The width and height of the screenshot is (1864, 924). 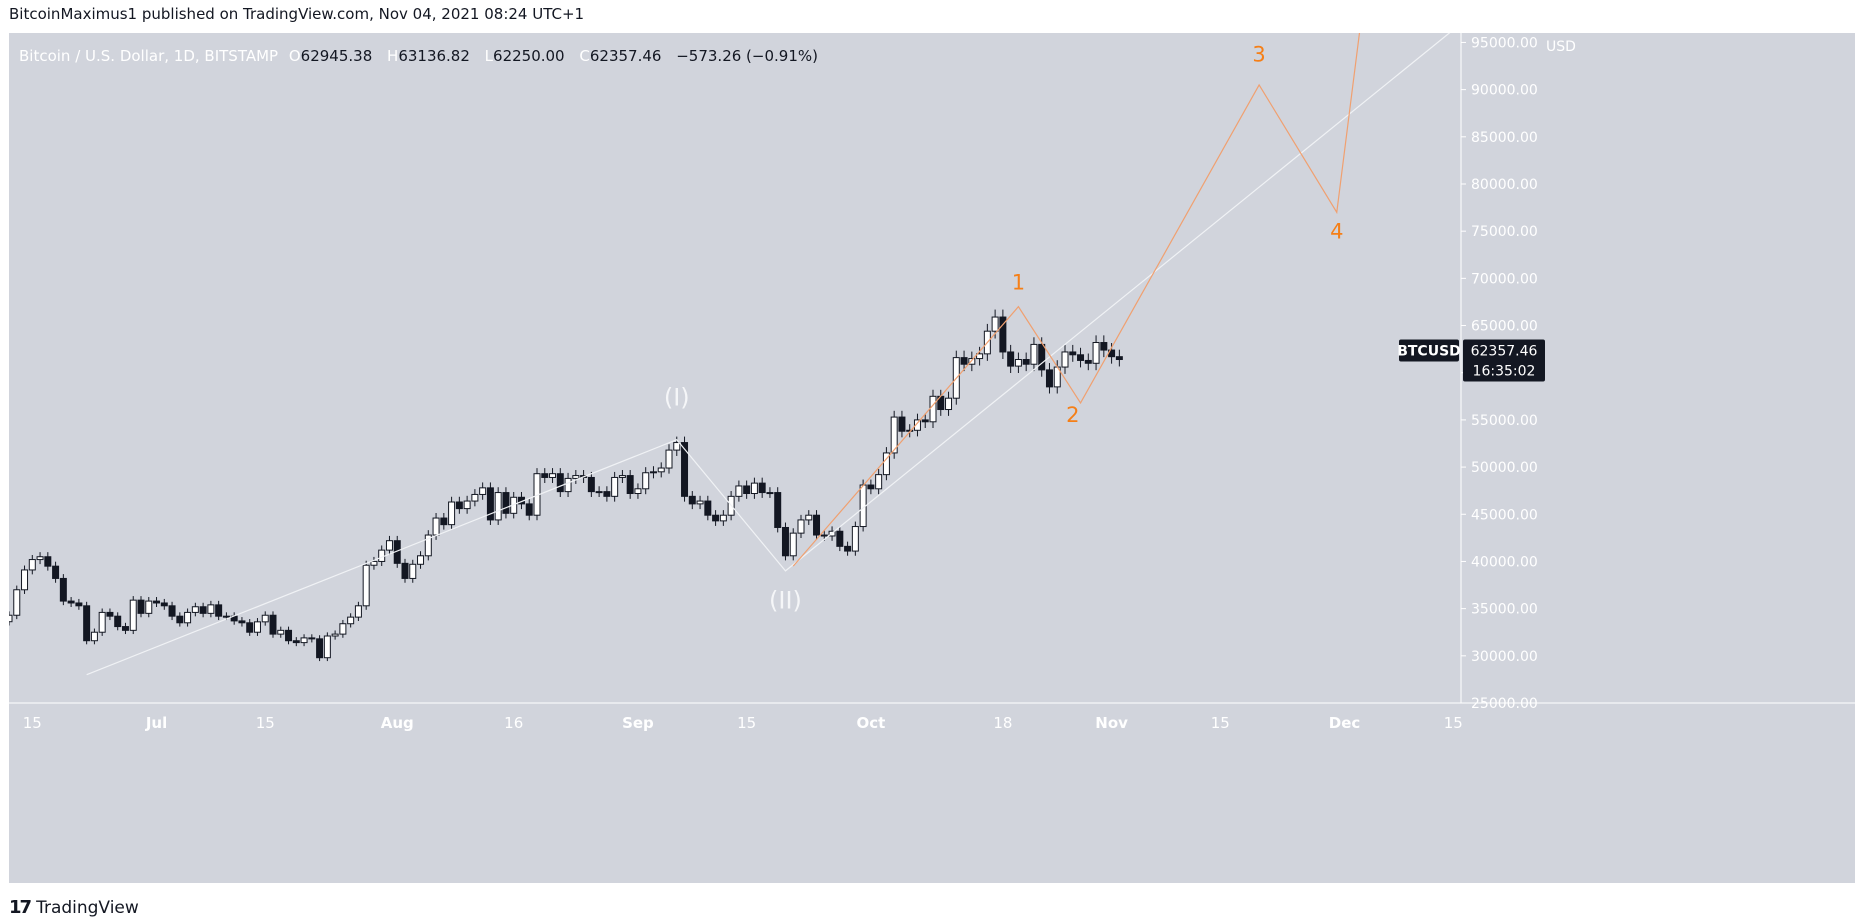 I want to click on y-tick-label: 35000.00, so click(x=1504, y=610).